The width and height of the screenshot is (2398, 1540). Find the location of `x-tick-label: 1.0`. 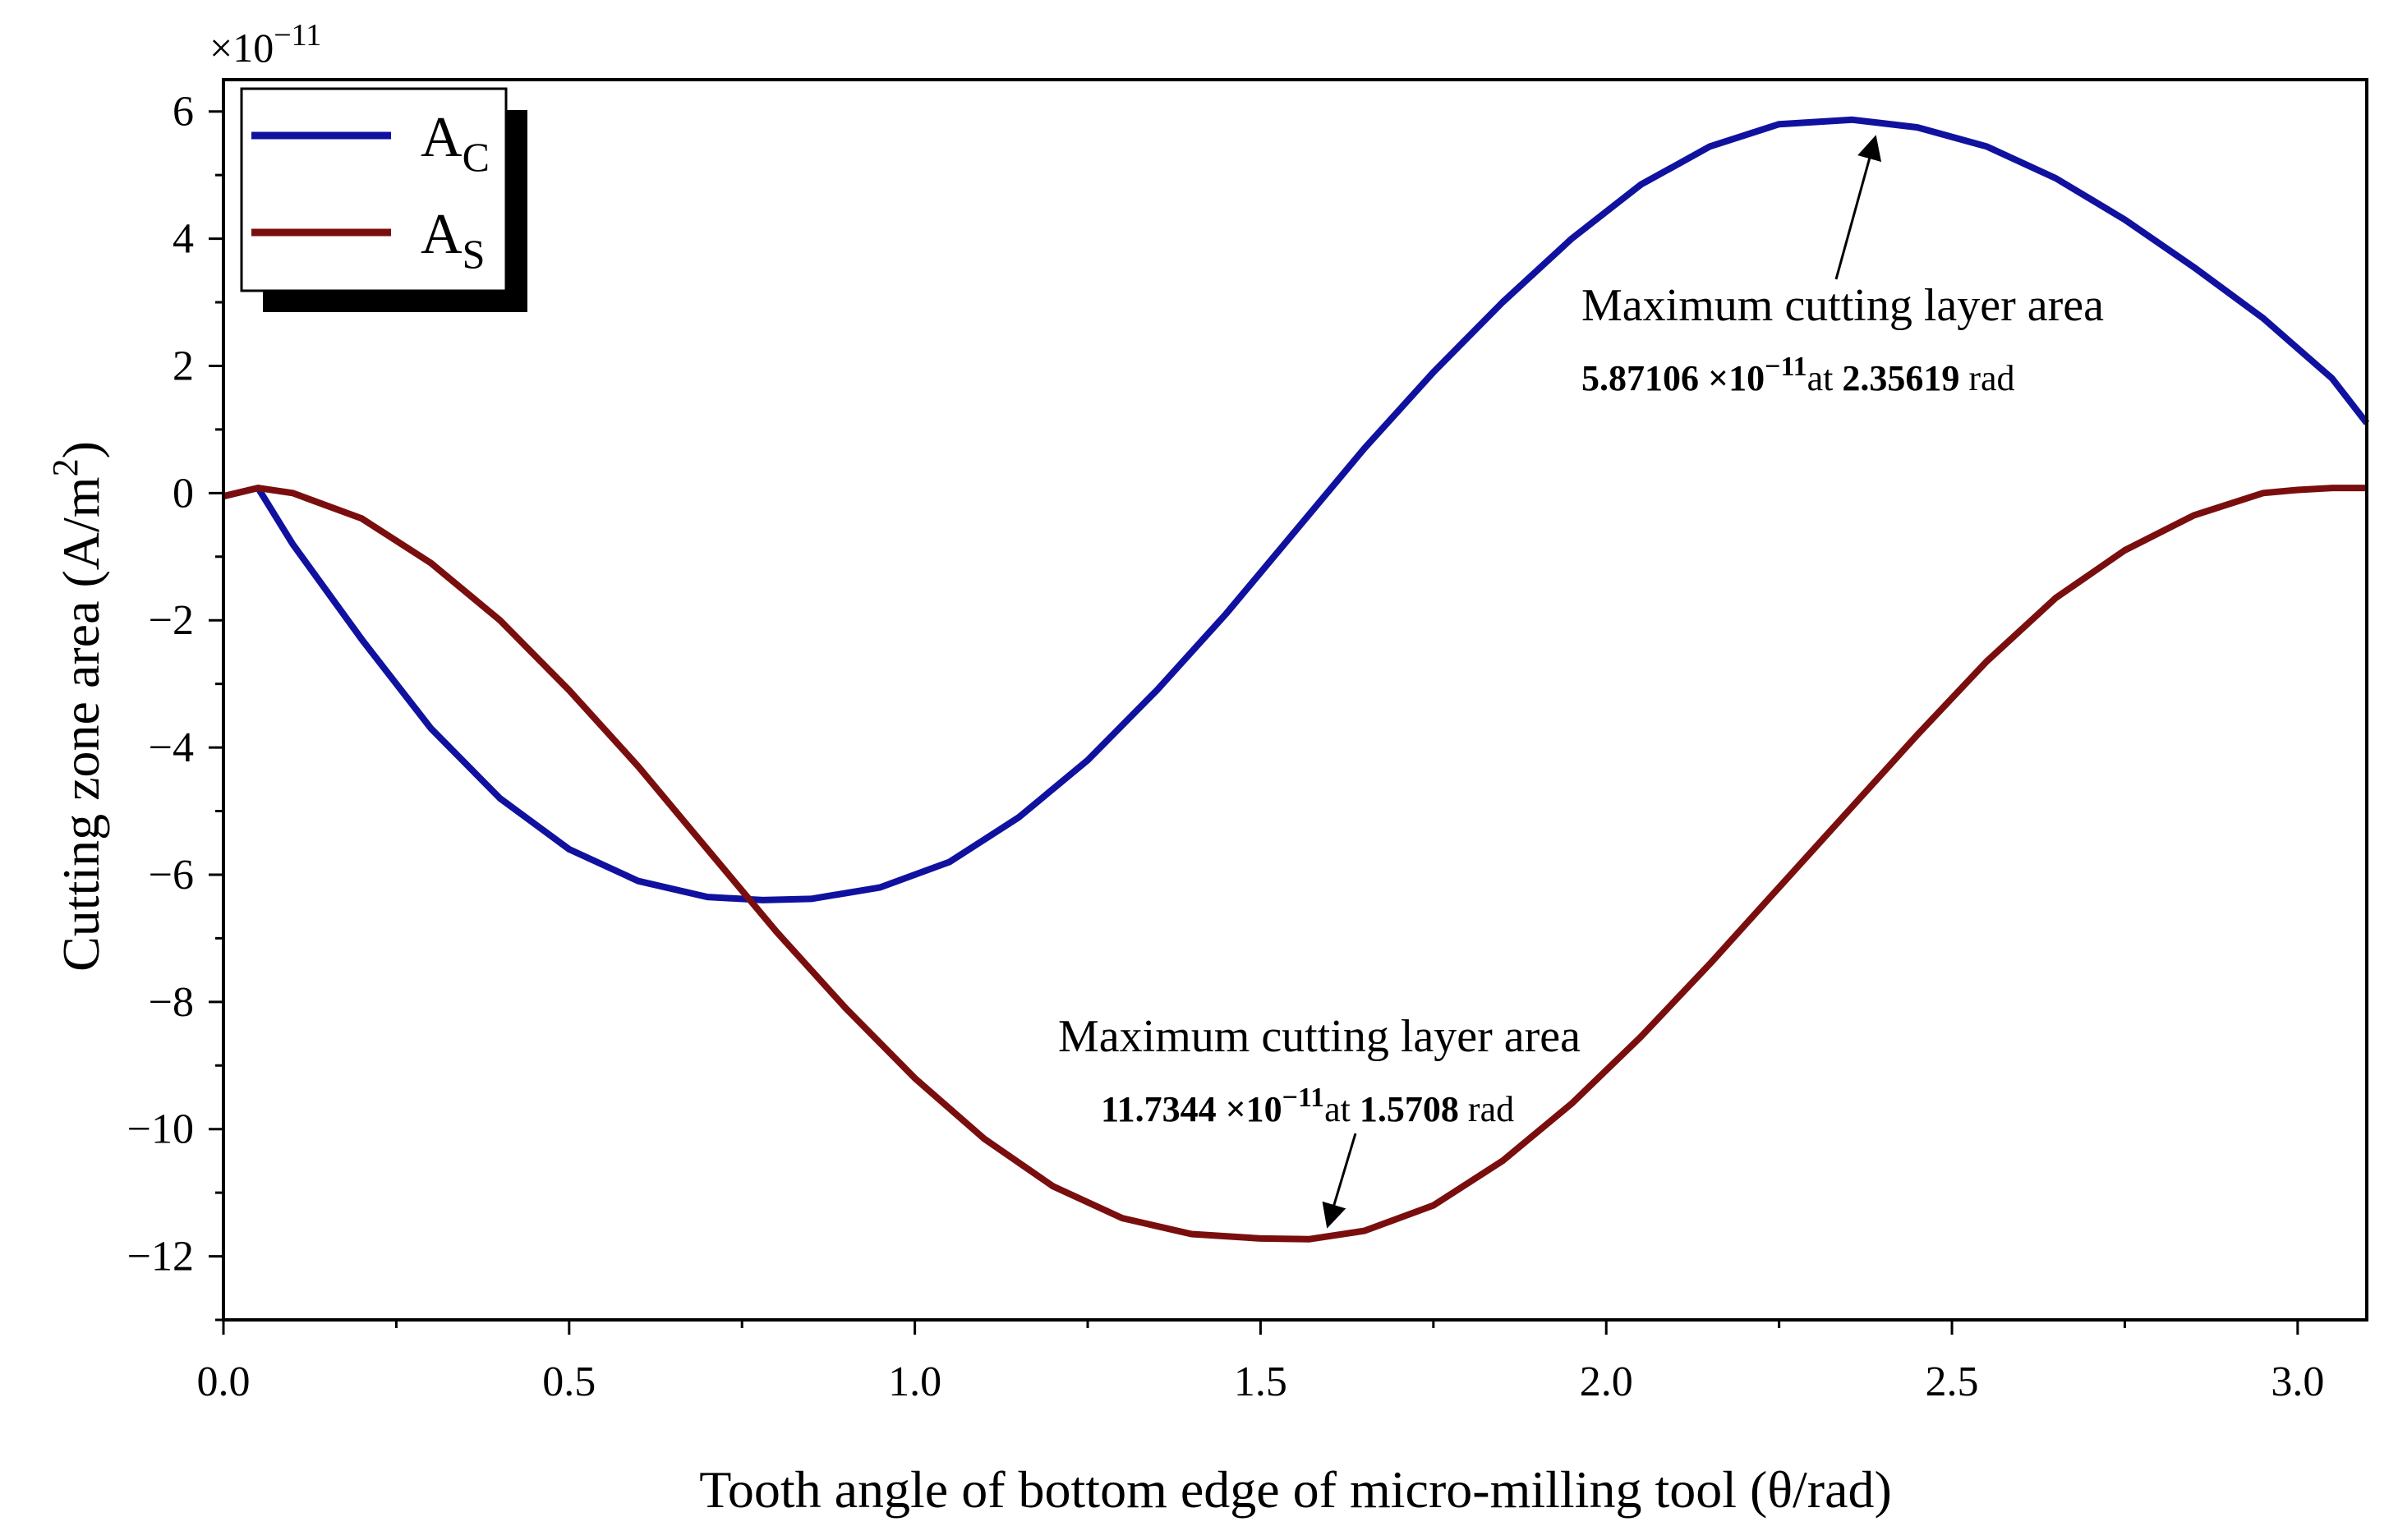

x-tick-label: 1.0 is located at coordinates (915, 1381).